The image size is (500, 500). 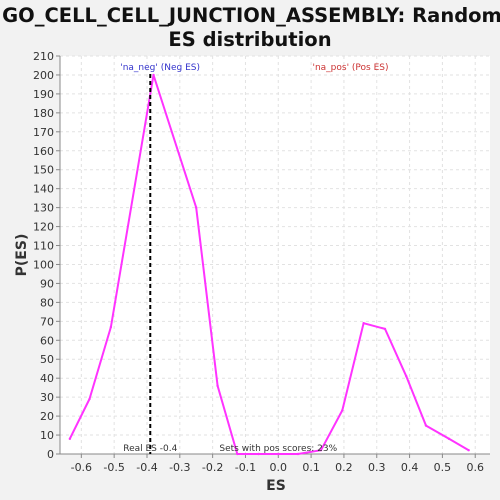 I want to click on y-tick-label: 110, so click(x=43, y=246).